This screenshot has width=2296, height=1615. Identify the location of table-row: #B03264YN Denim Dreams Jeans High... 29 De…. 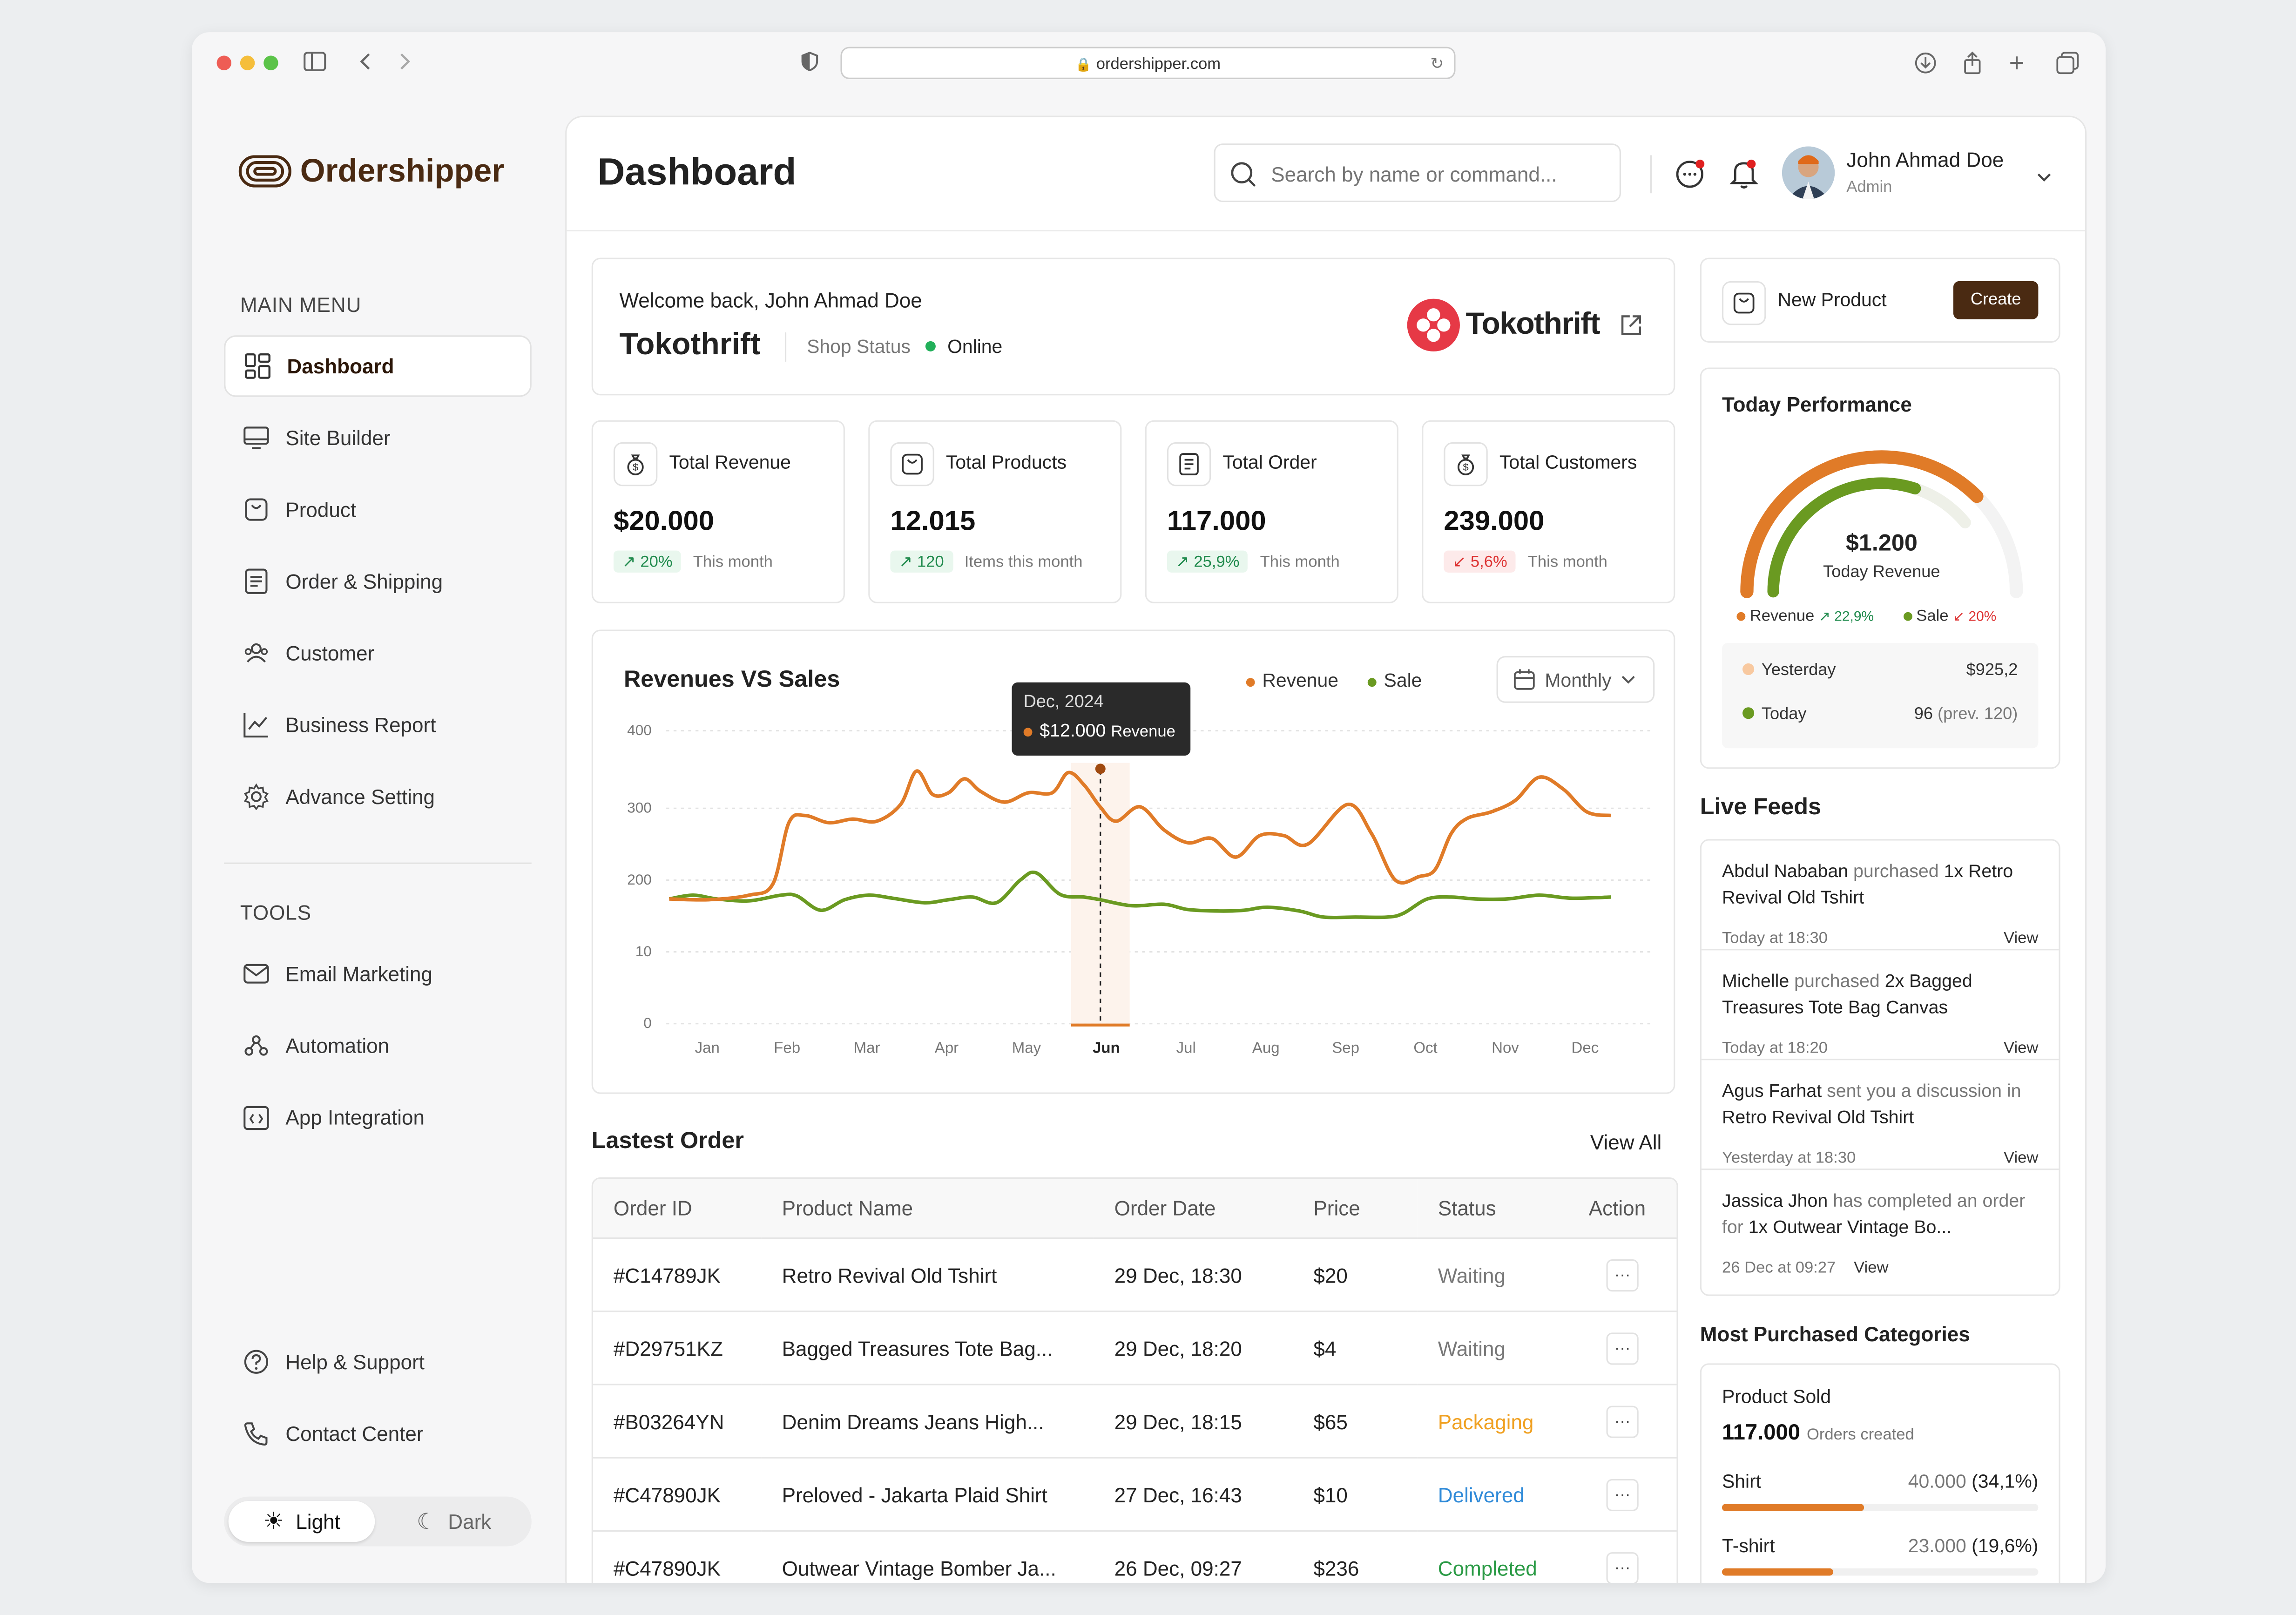
(1135, 1421).